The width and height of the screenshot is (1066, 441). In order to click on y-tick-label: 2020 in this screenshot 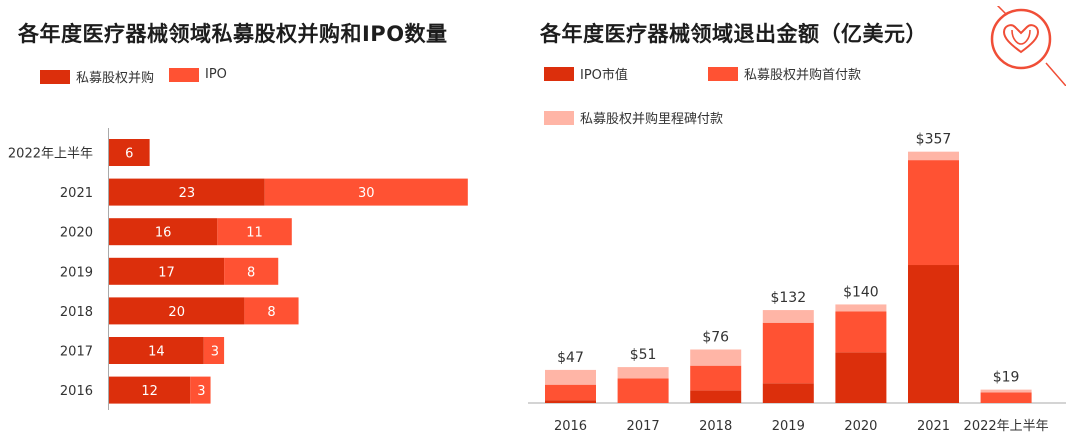, I will do `click(76, 233)`.